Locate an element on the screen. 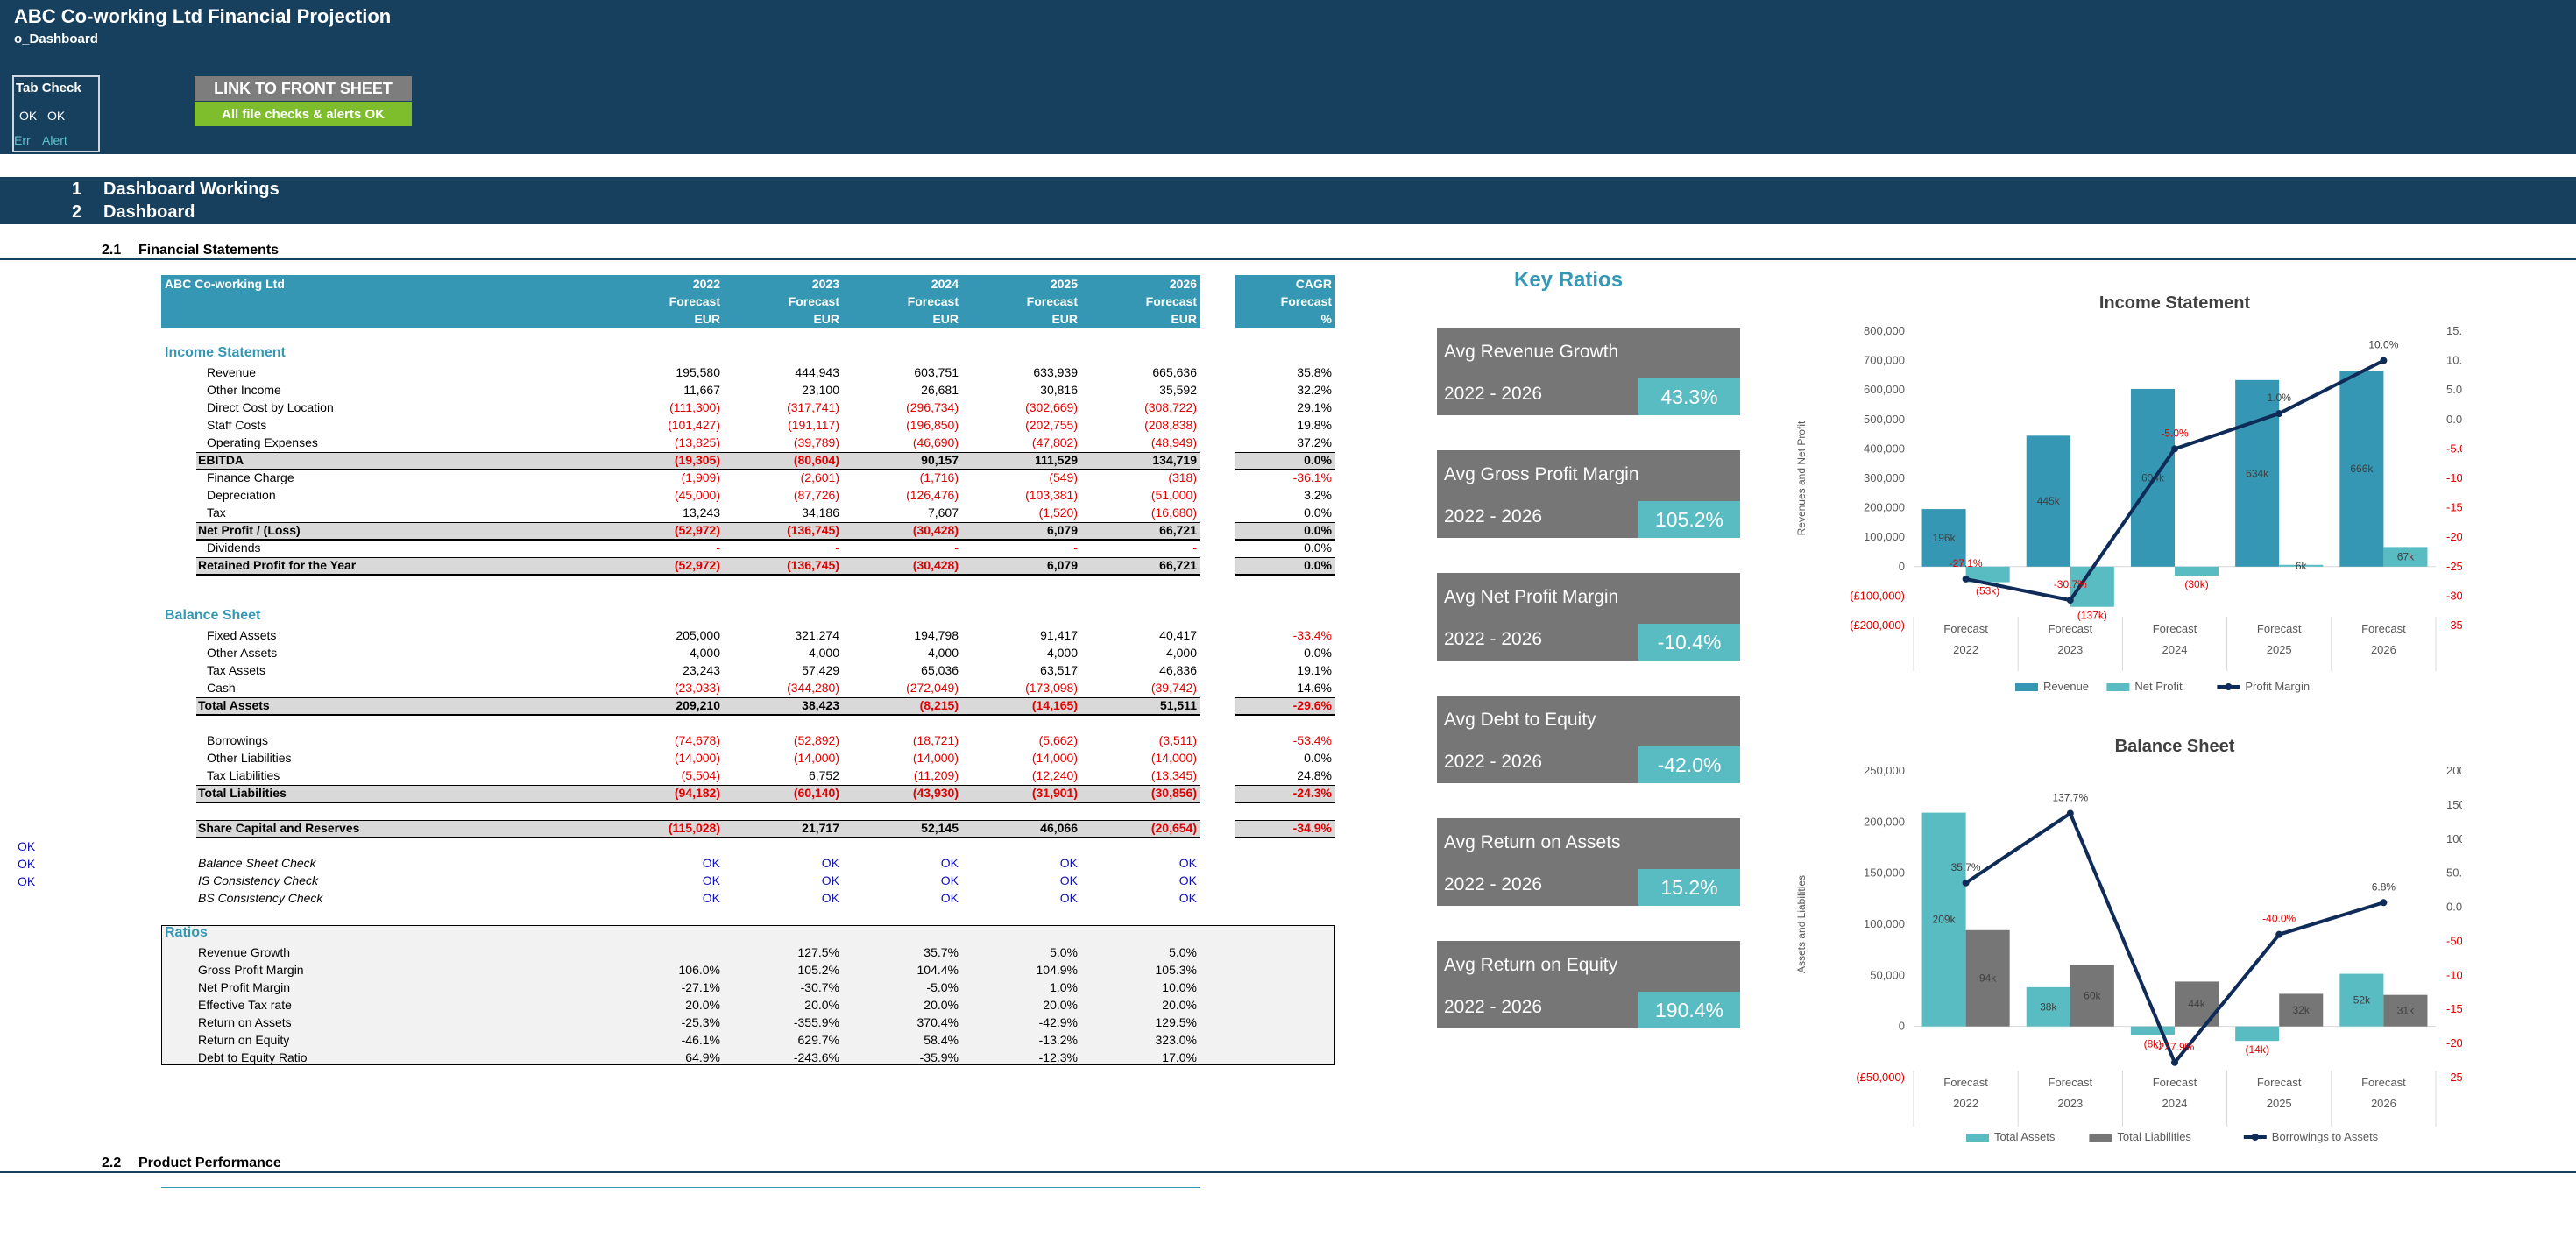 This screenshot has width=2576, height=1244. cell: 104.4% is located at coordinates (937, 970).